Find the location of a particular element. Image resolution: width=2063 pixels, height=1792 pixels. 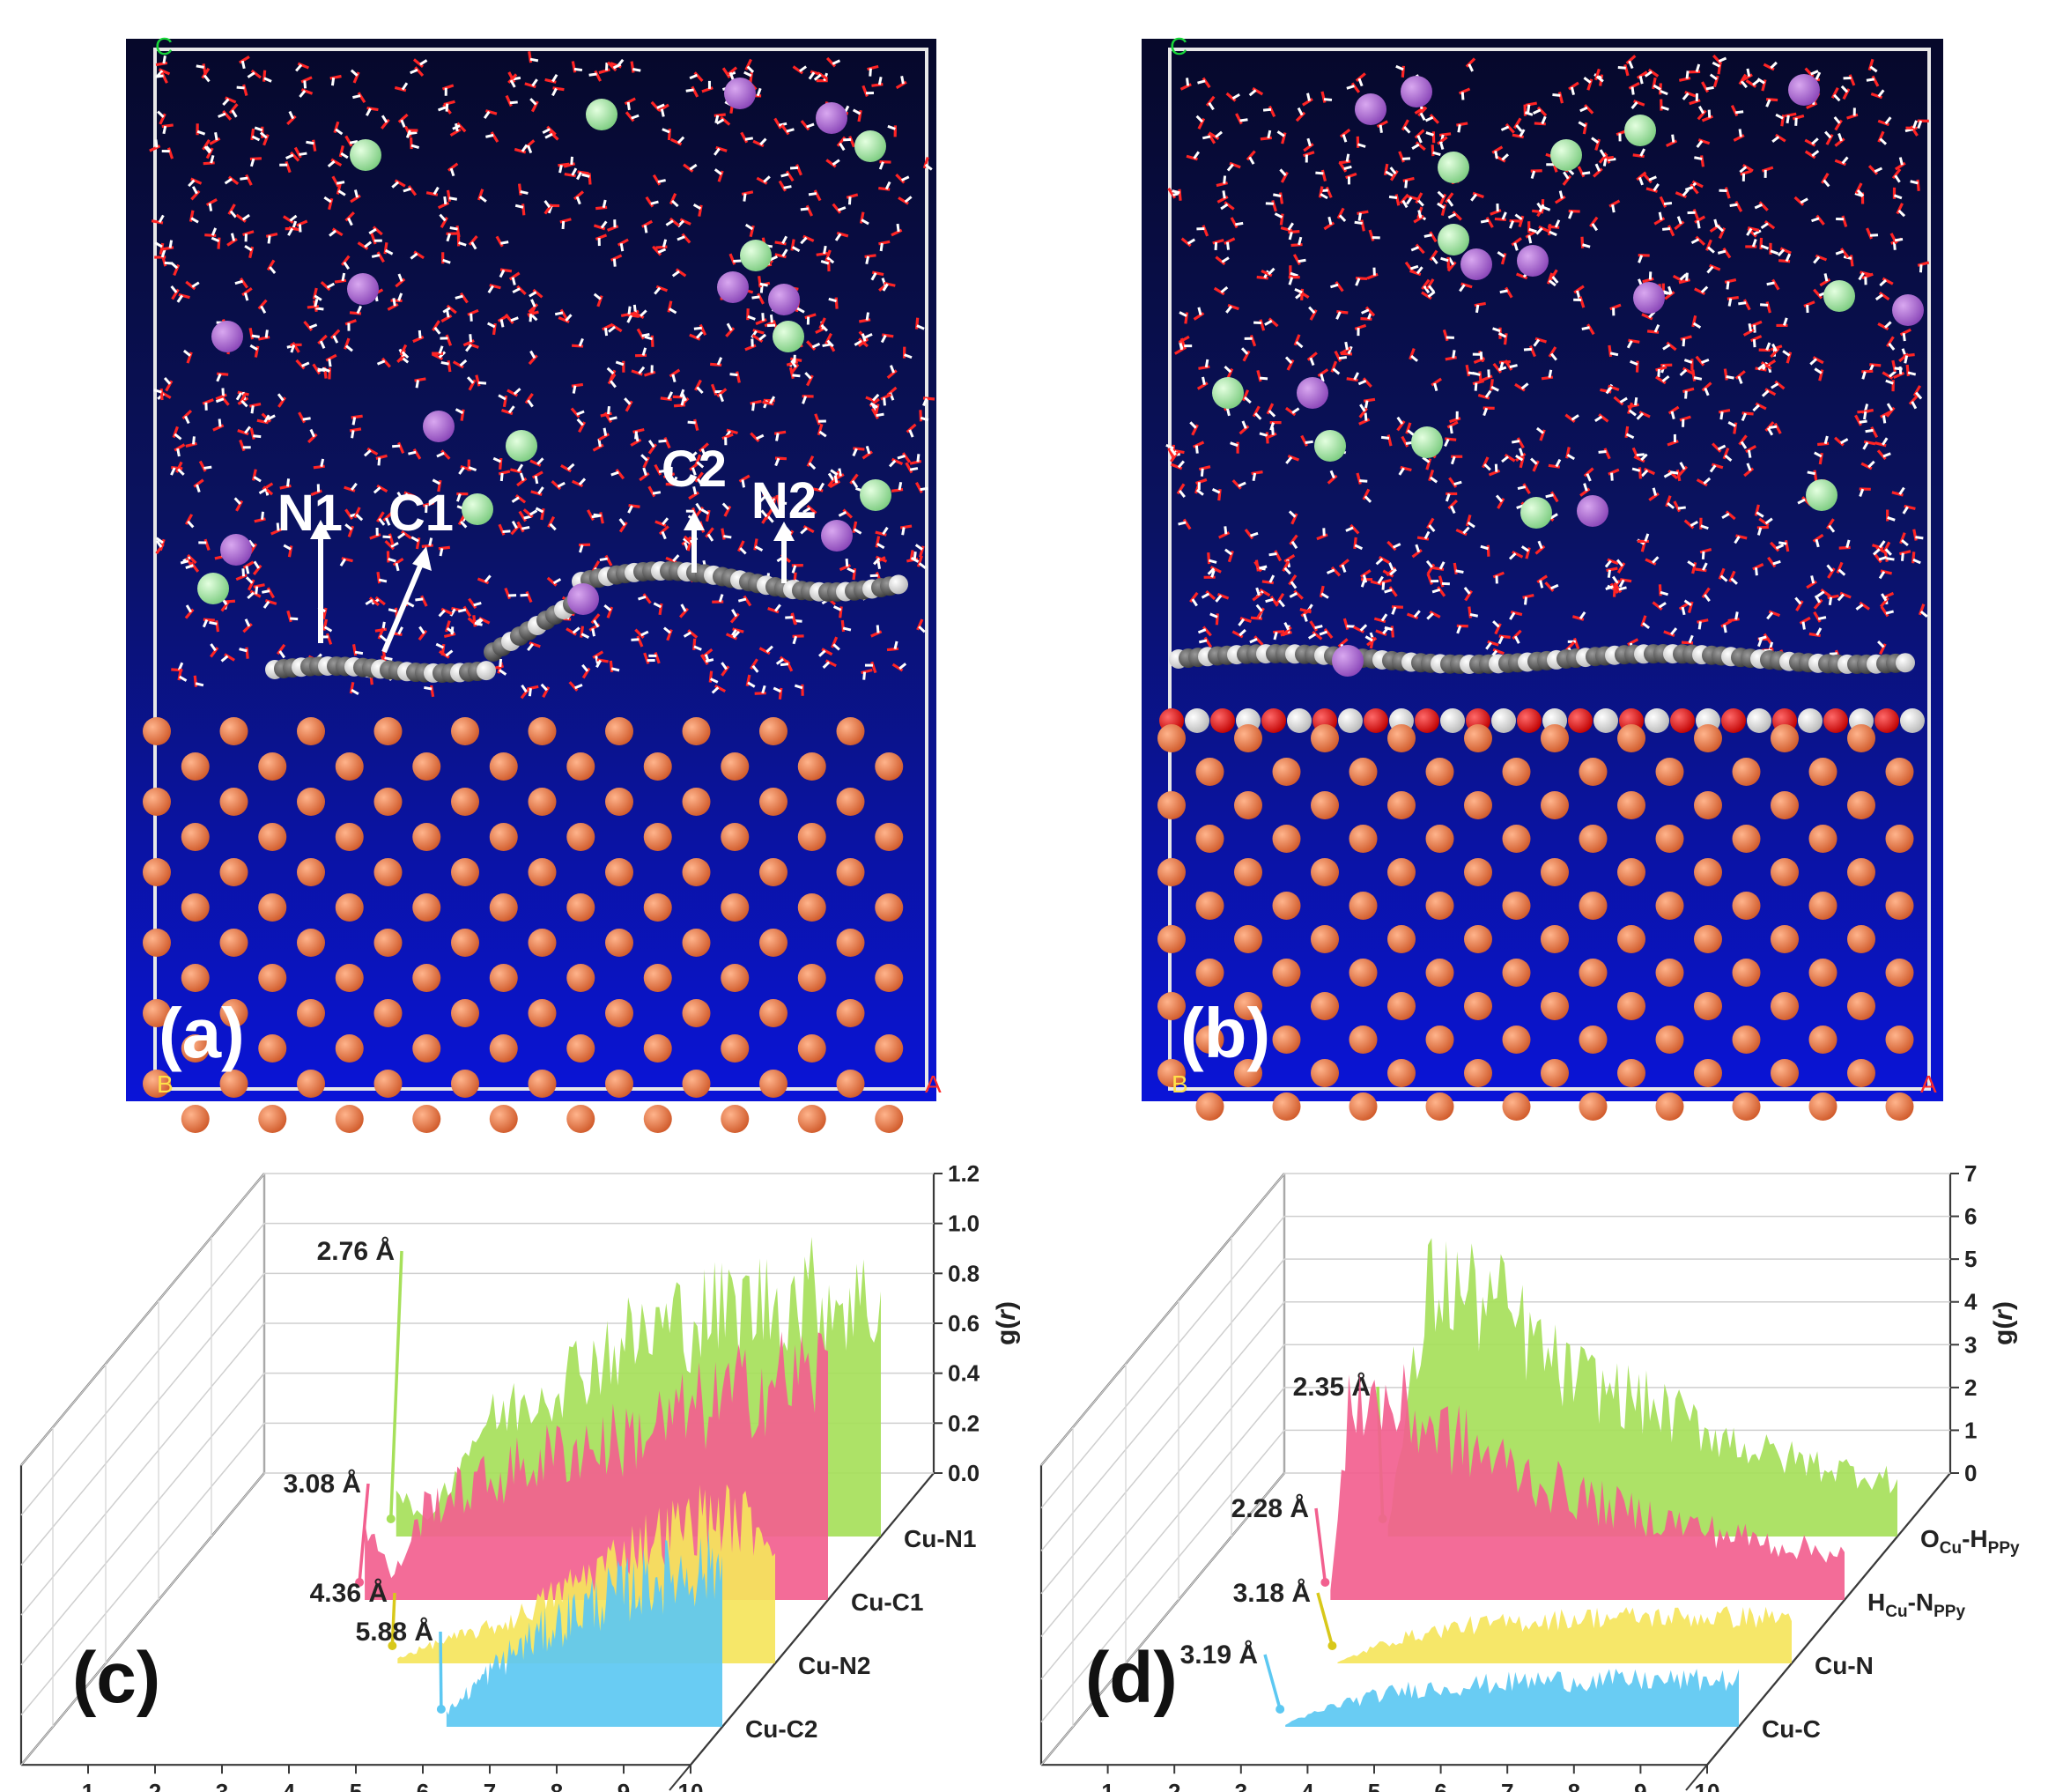

series-label: Cu-N is located at coordinates (1844, 1665).